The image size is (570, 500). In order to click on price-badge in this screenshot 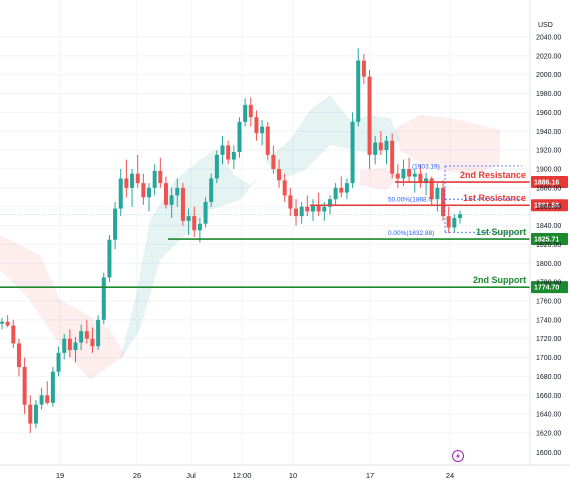, I will do `click(549, 239)`.